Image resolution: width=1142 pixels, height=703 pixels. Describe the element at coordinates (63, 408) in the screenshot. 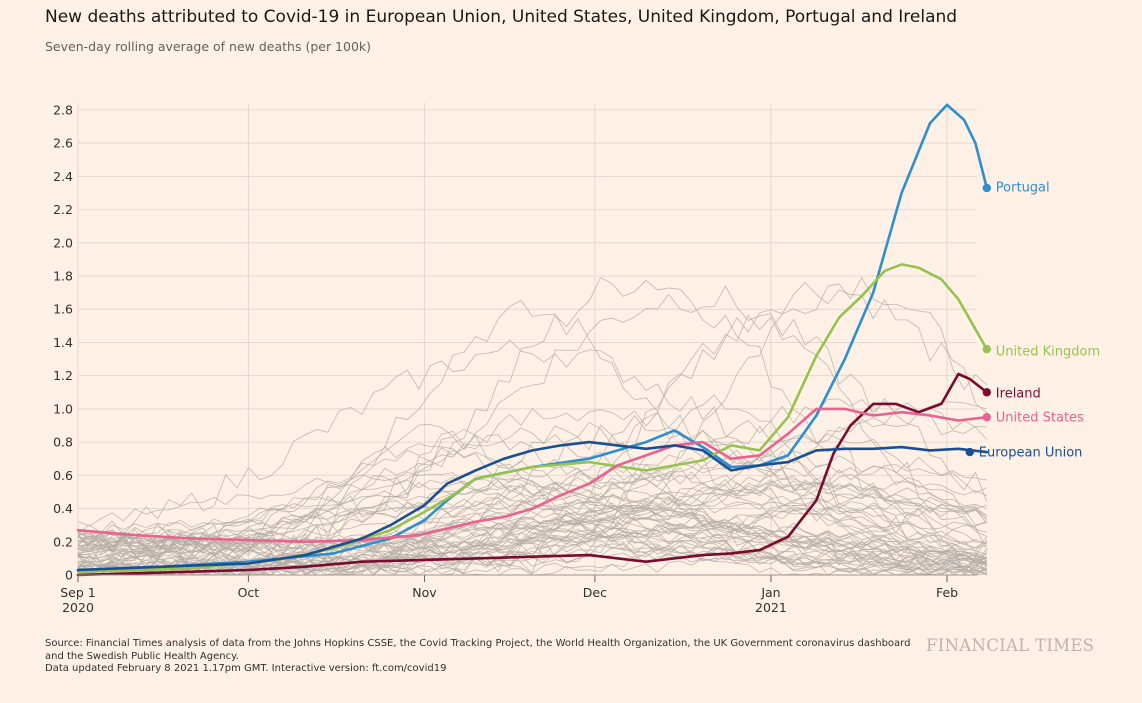

I see `y-tick-label: 1.0` at that location.